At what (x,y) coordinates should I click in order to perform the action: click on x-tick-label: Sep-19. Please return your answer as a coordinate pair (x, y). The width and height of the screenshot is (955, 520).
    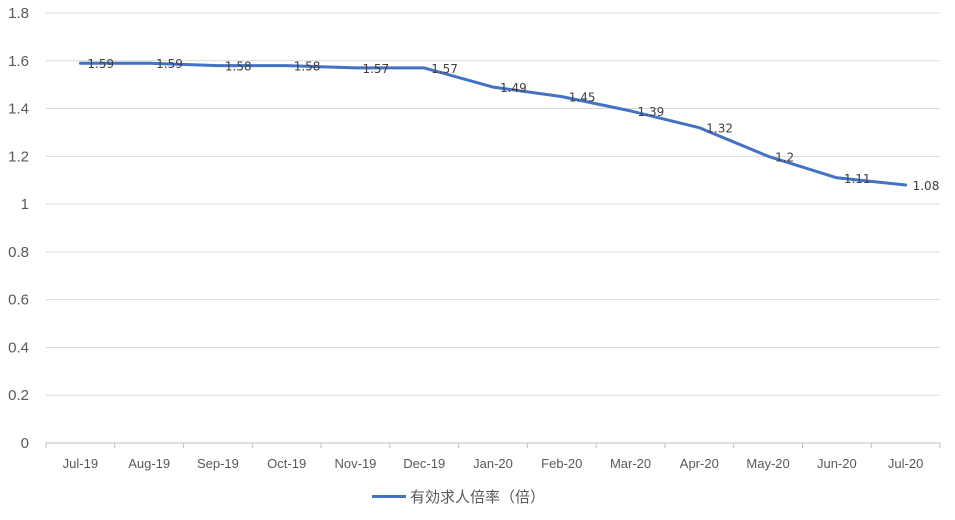
    Looking at the image, I should click on (218, 463).